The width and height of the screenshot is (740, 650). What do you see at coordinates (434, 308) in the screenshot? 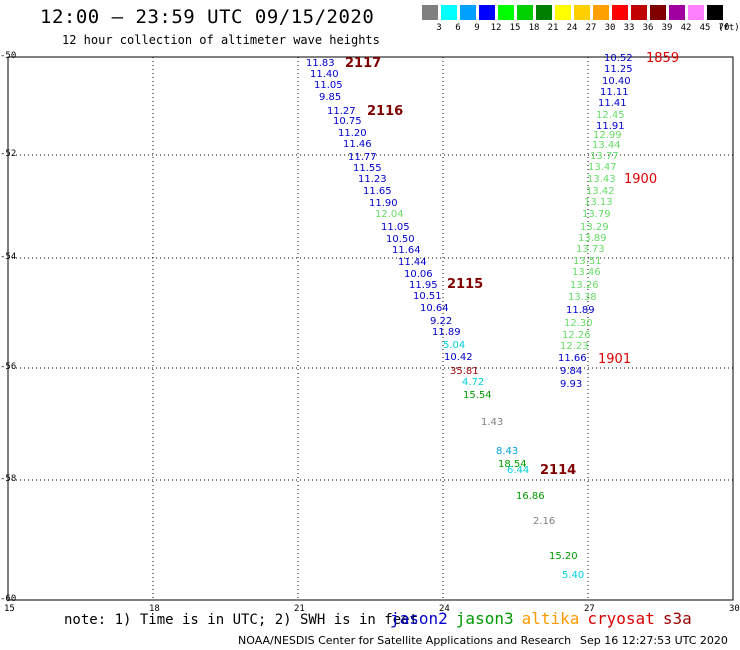
I see `wave-height-label: 10.64` at bounding box center [434, 308].